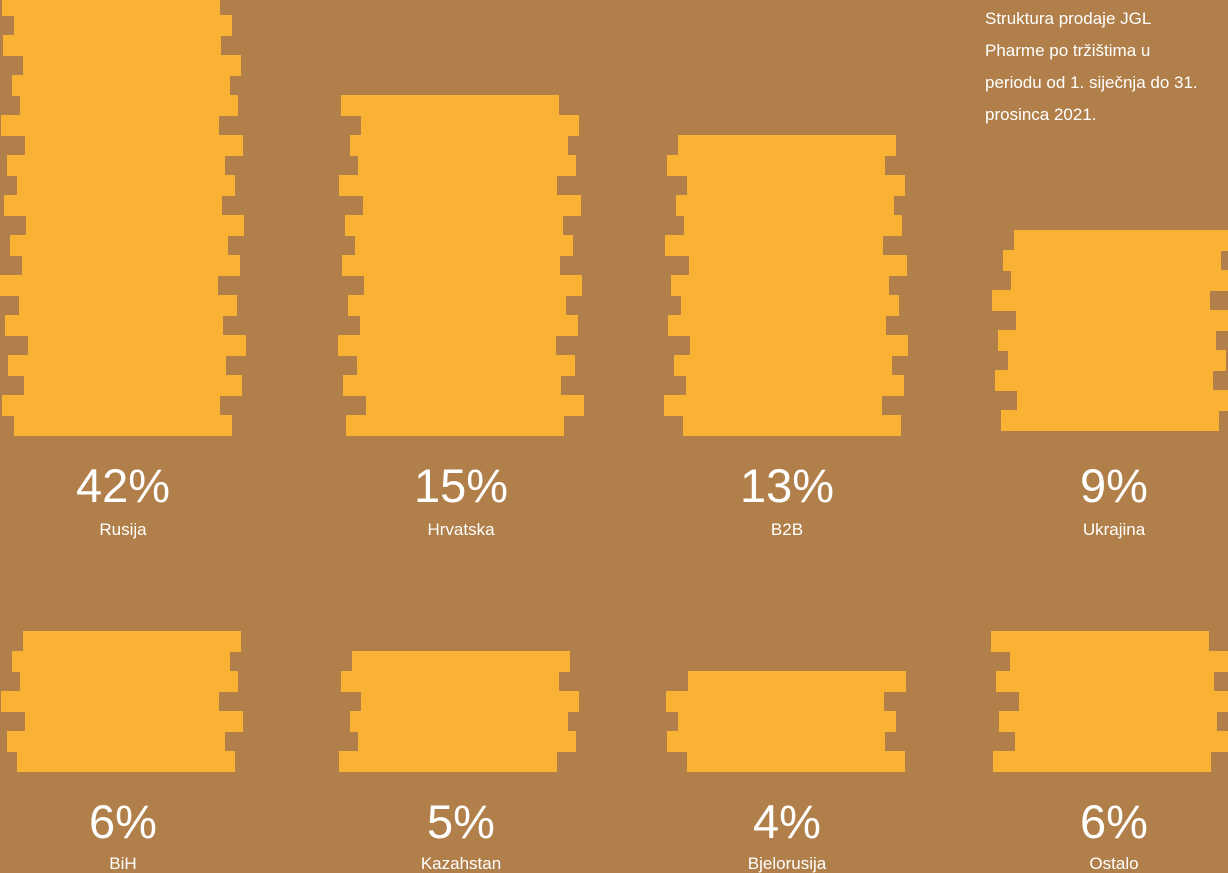 The width and height of the screenshot is (1228, 873). I want to click on description-line: Pharme po tržištima u, so click(1068, 50).